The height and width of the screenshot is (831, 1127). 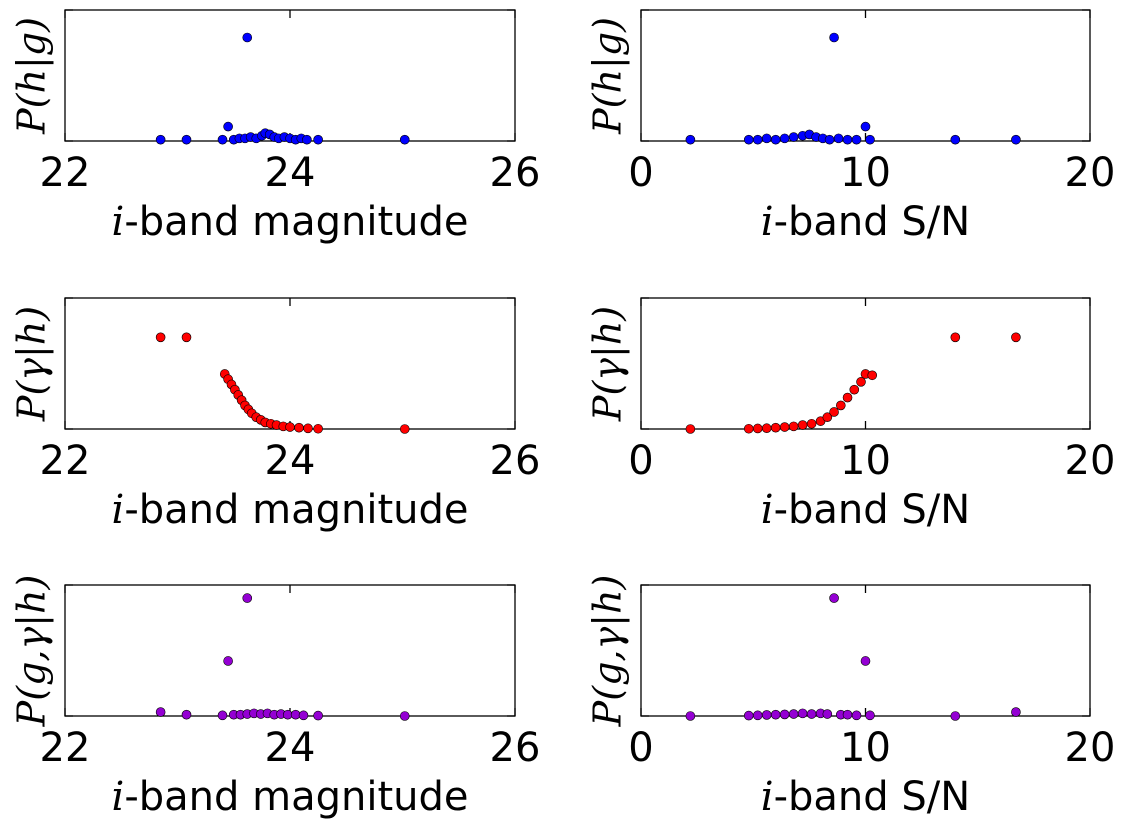 I want to click on panel-gamma-mag: 22 24 26 i-band magnitude P(γ|h), so click(x=275, y=415).